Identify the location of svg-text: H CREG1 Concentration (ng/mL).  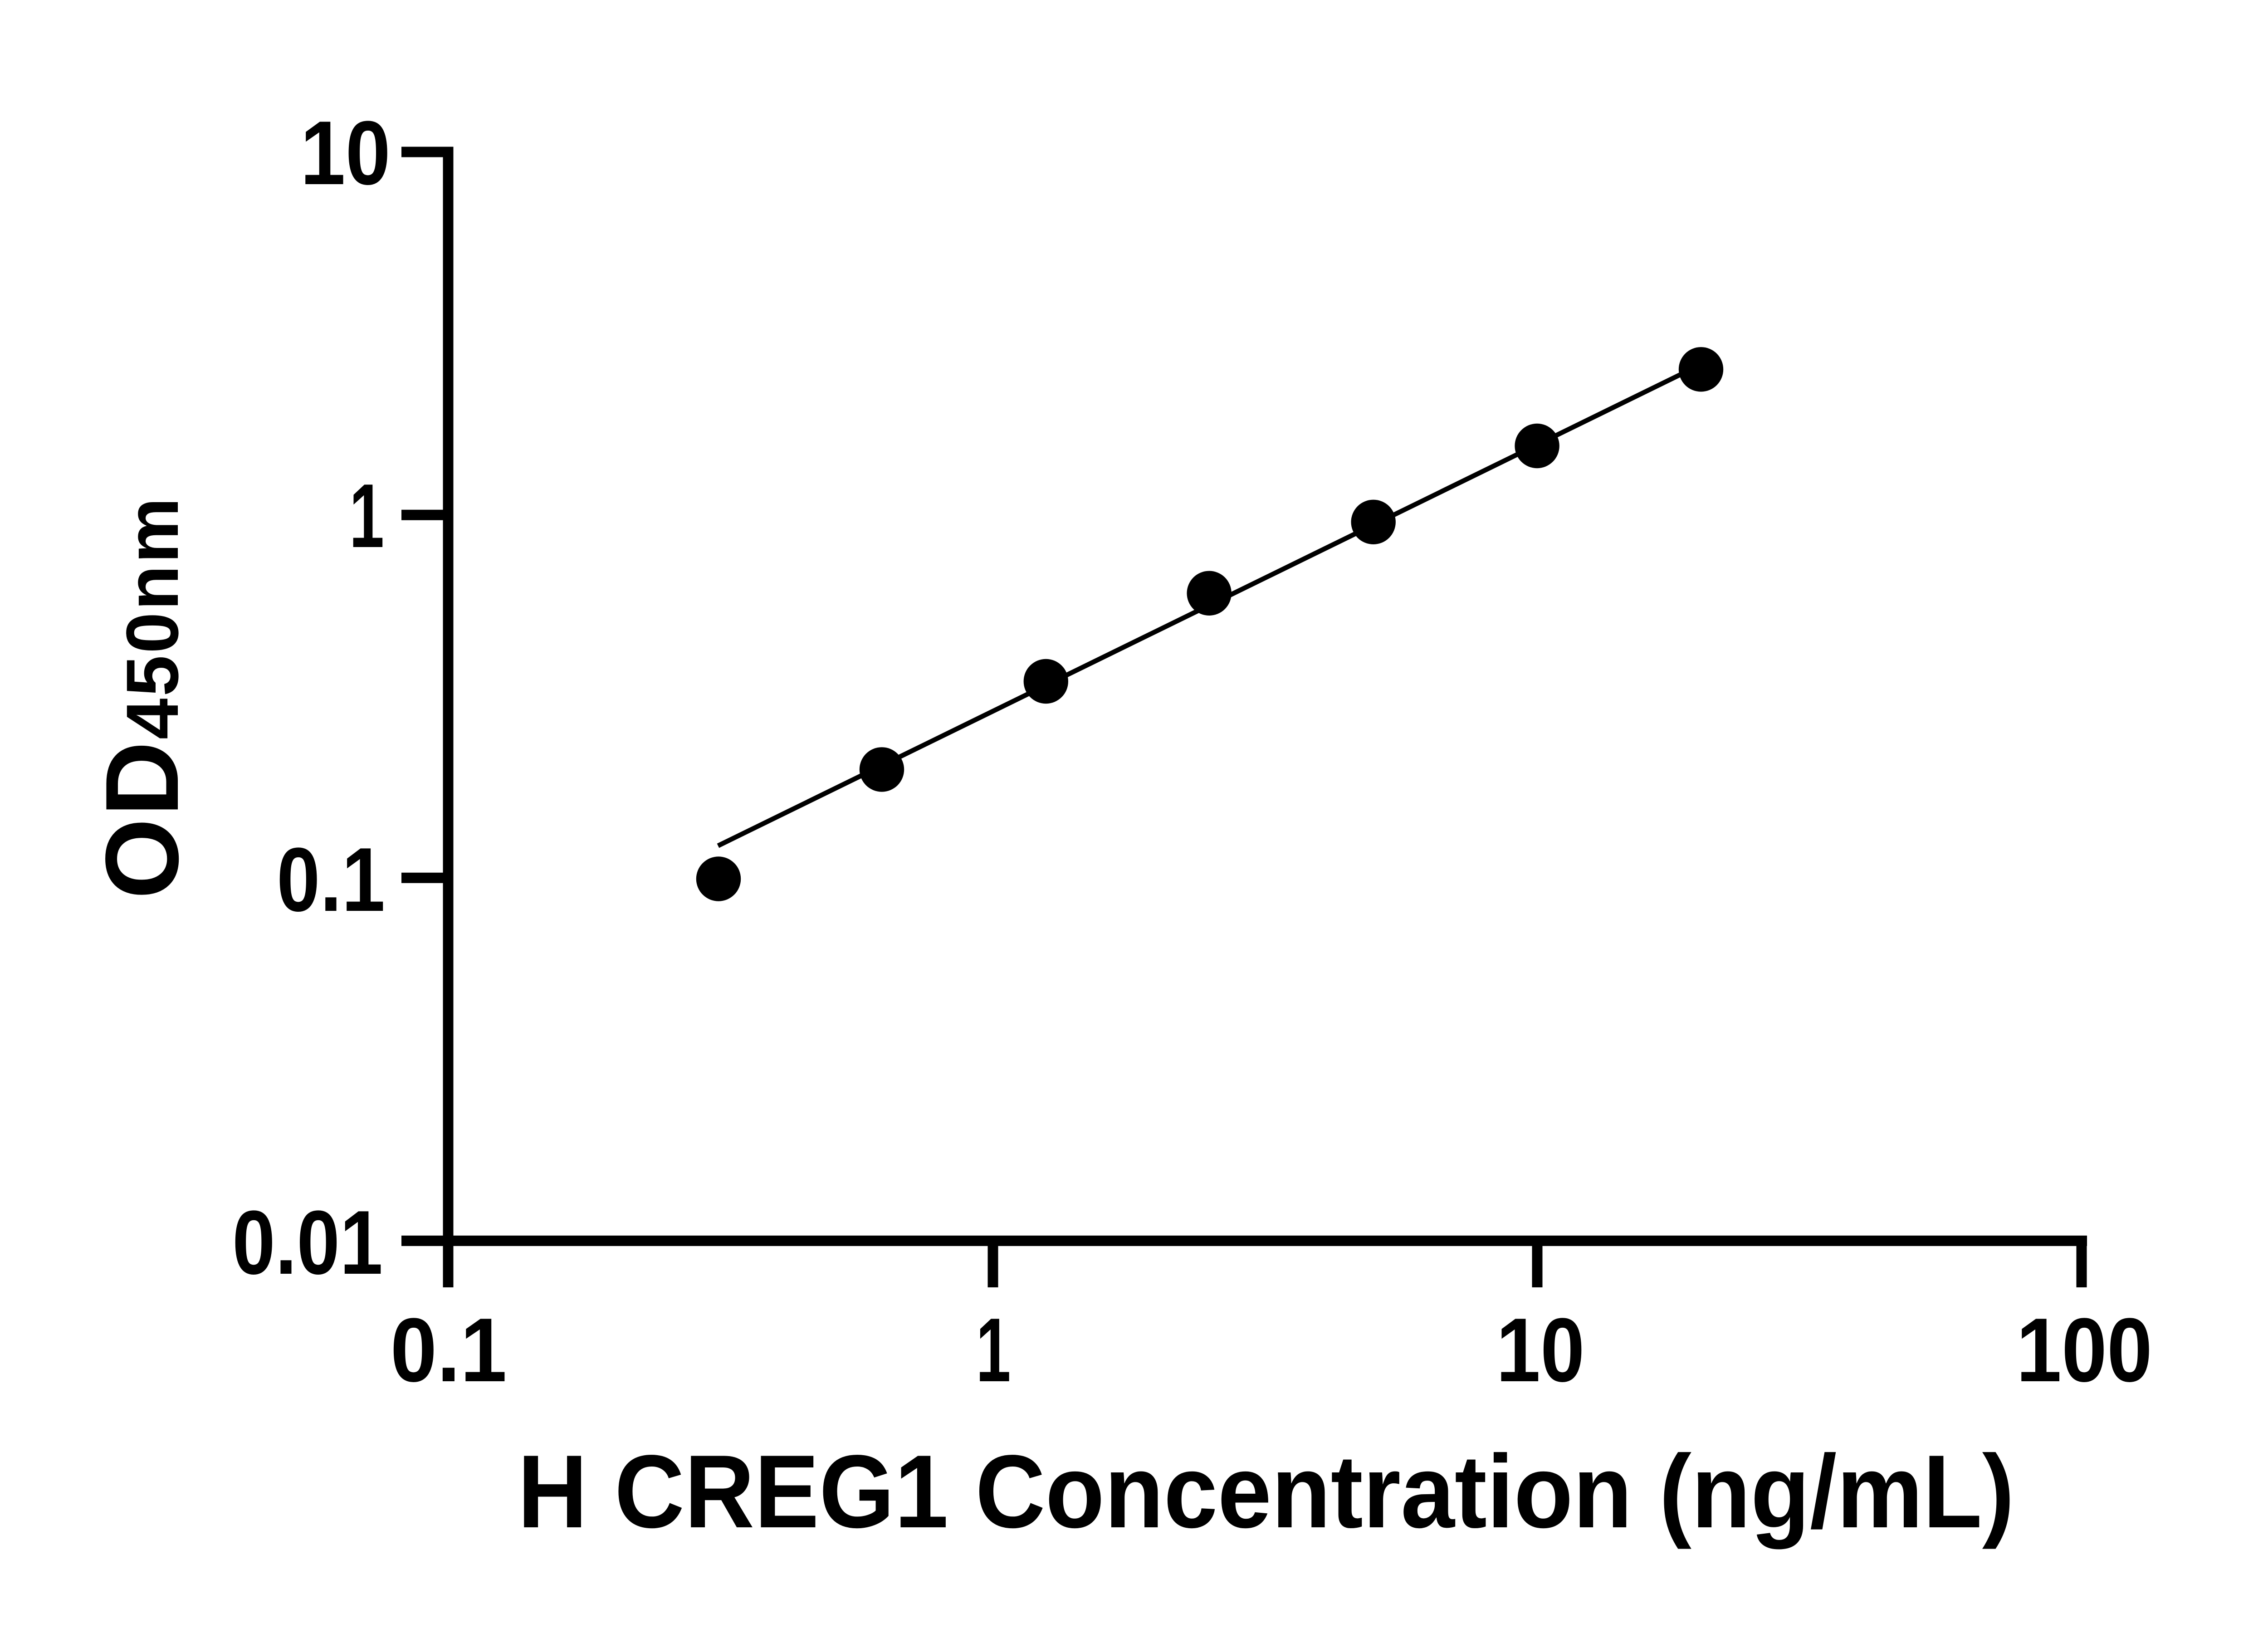
(1266, 1491).